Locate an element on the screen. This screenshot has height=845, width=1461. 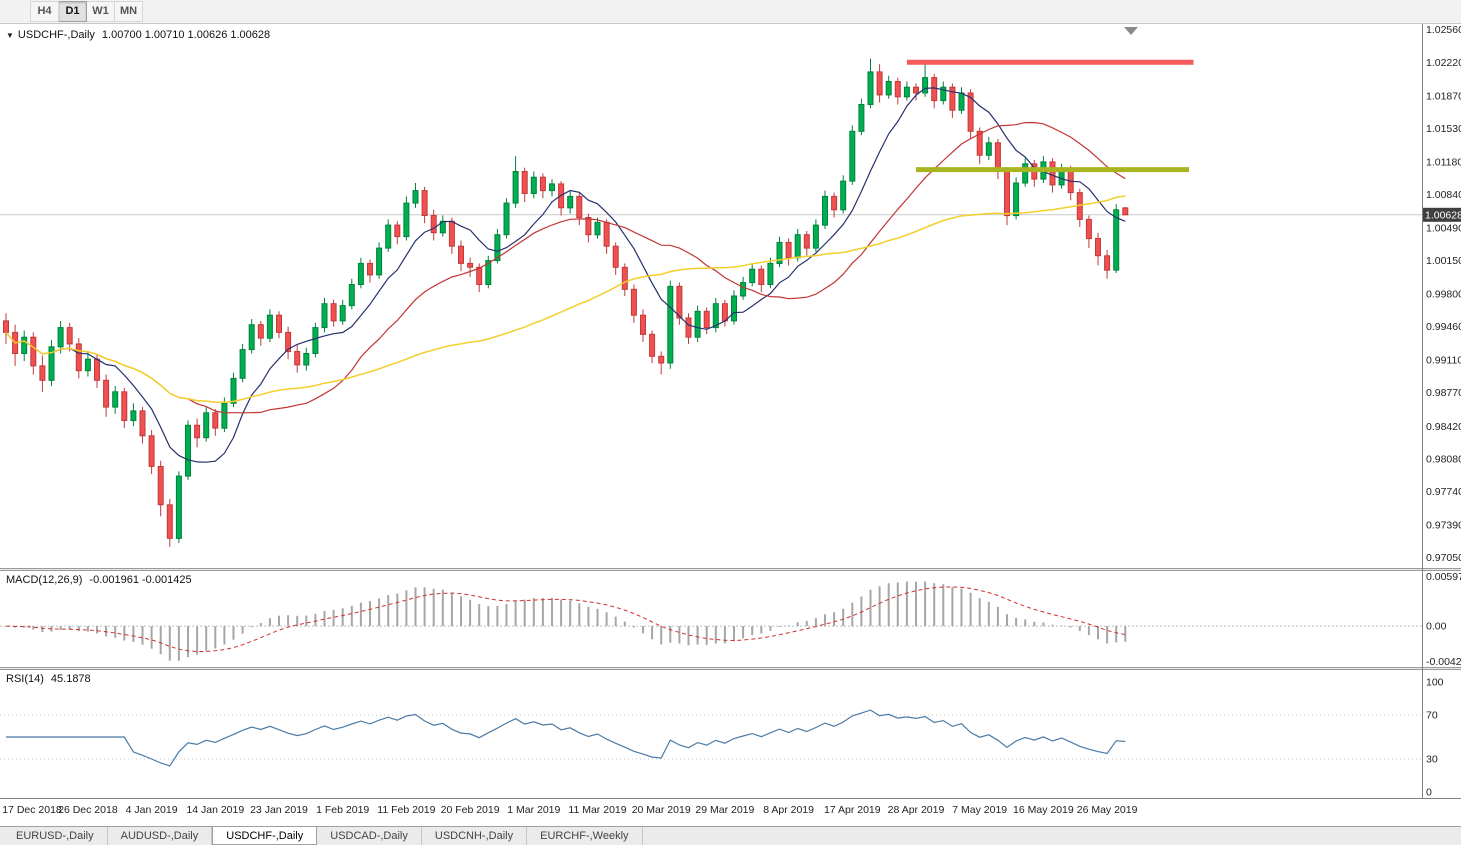
svg-text: 0.98770 is located at coordinates (1443, 393).